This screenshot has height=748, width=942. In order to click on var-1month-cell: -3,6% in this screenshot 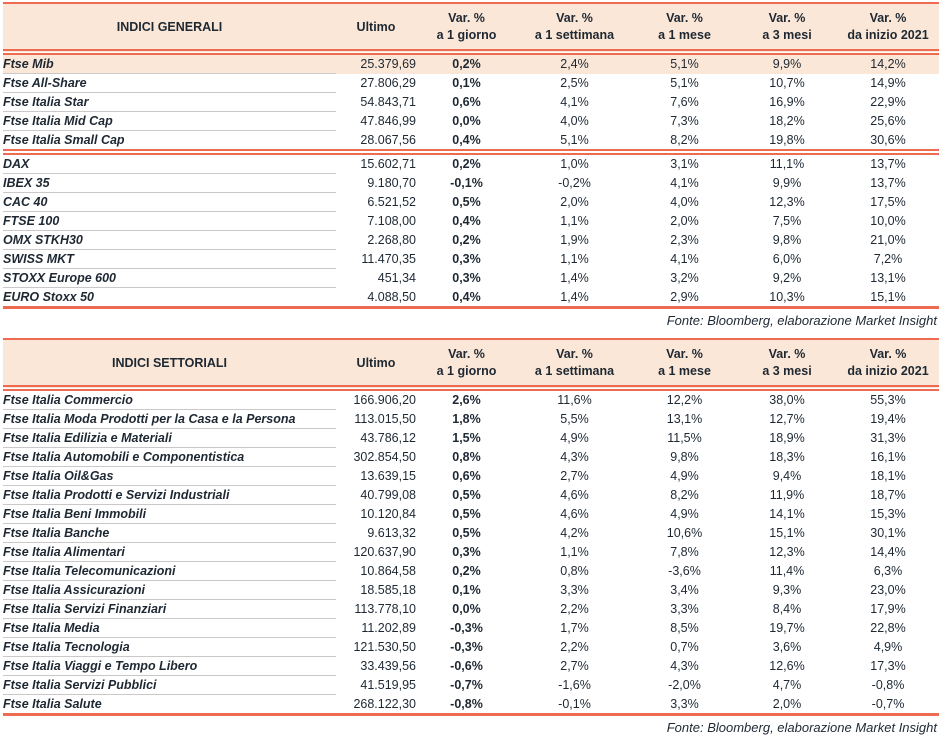, I will do `click(684, 571)`.